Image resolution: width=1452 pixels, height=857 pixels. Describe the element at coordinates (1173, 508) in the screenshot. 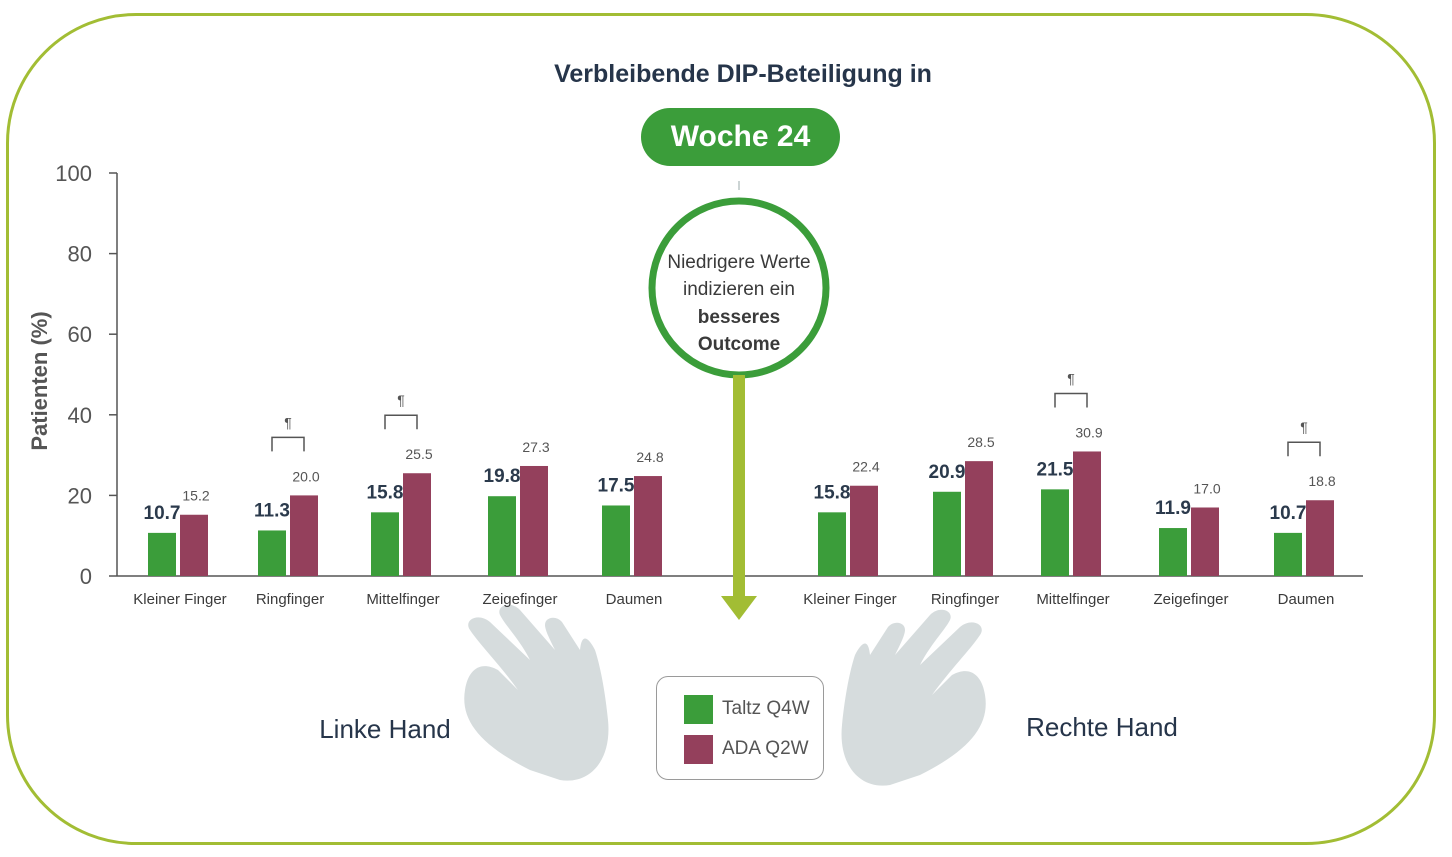

I see `value-label-taltz: 11.9` at that location.